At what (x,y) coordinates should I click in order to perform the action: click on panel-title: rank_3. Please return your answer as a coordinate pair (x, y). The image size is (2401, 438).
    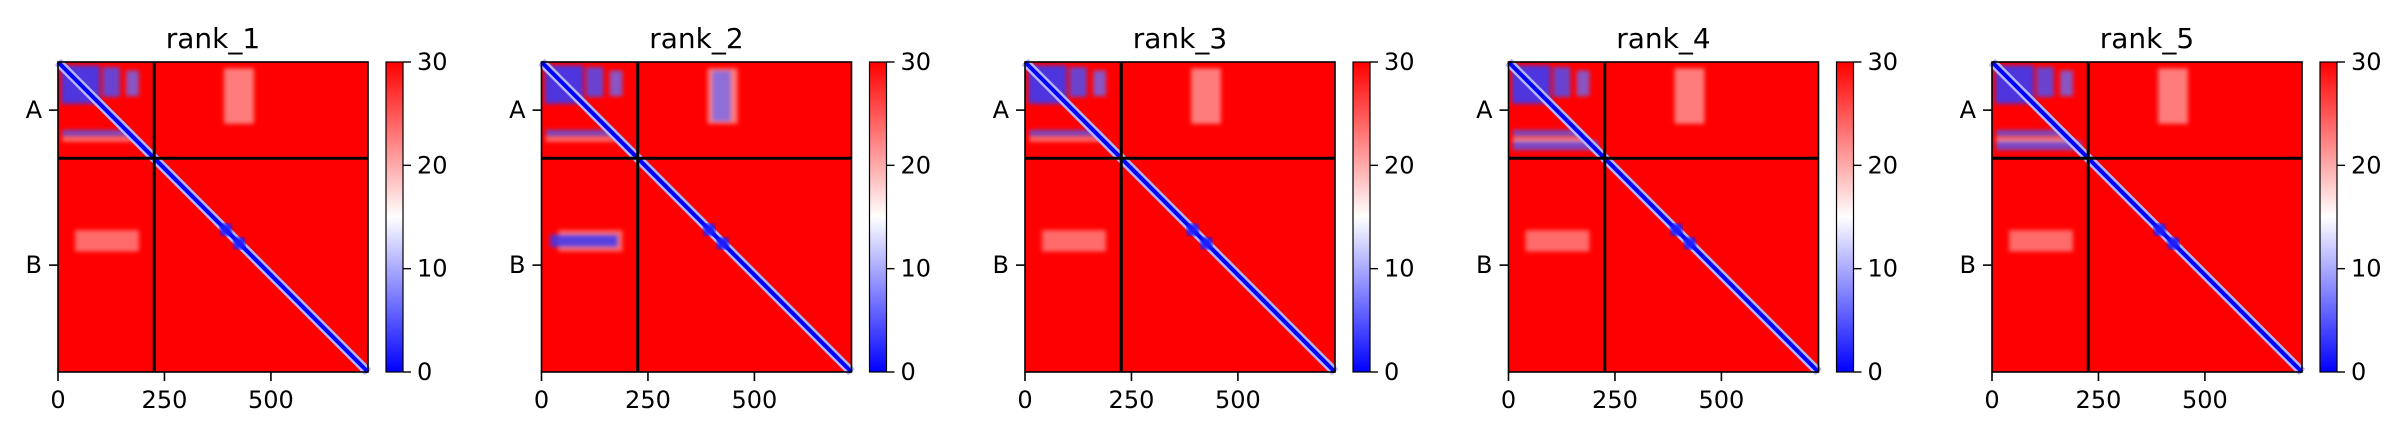
    Looking at the image, I should click on (1180, 38).